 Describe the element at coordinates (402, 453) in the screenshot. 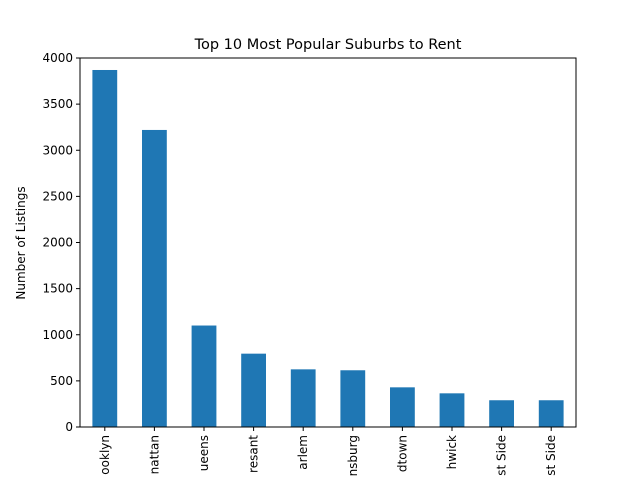

I see `x-tick-label: dtown` at that location.